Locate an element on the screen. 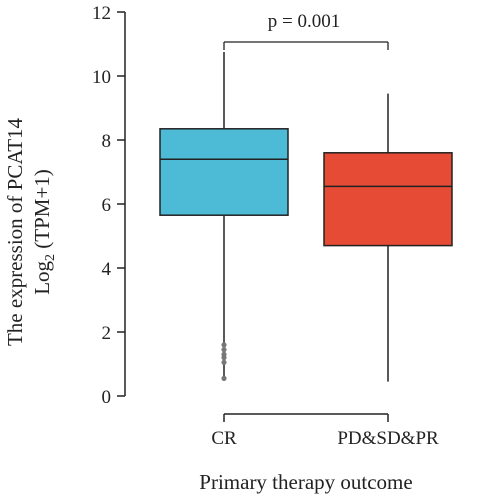 The width and height of the screenshot is (482, 500). p-value-annotation: p = 0.001 is located at coordinates (304, 21).